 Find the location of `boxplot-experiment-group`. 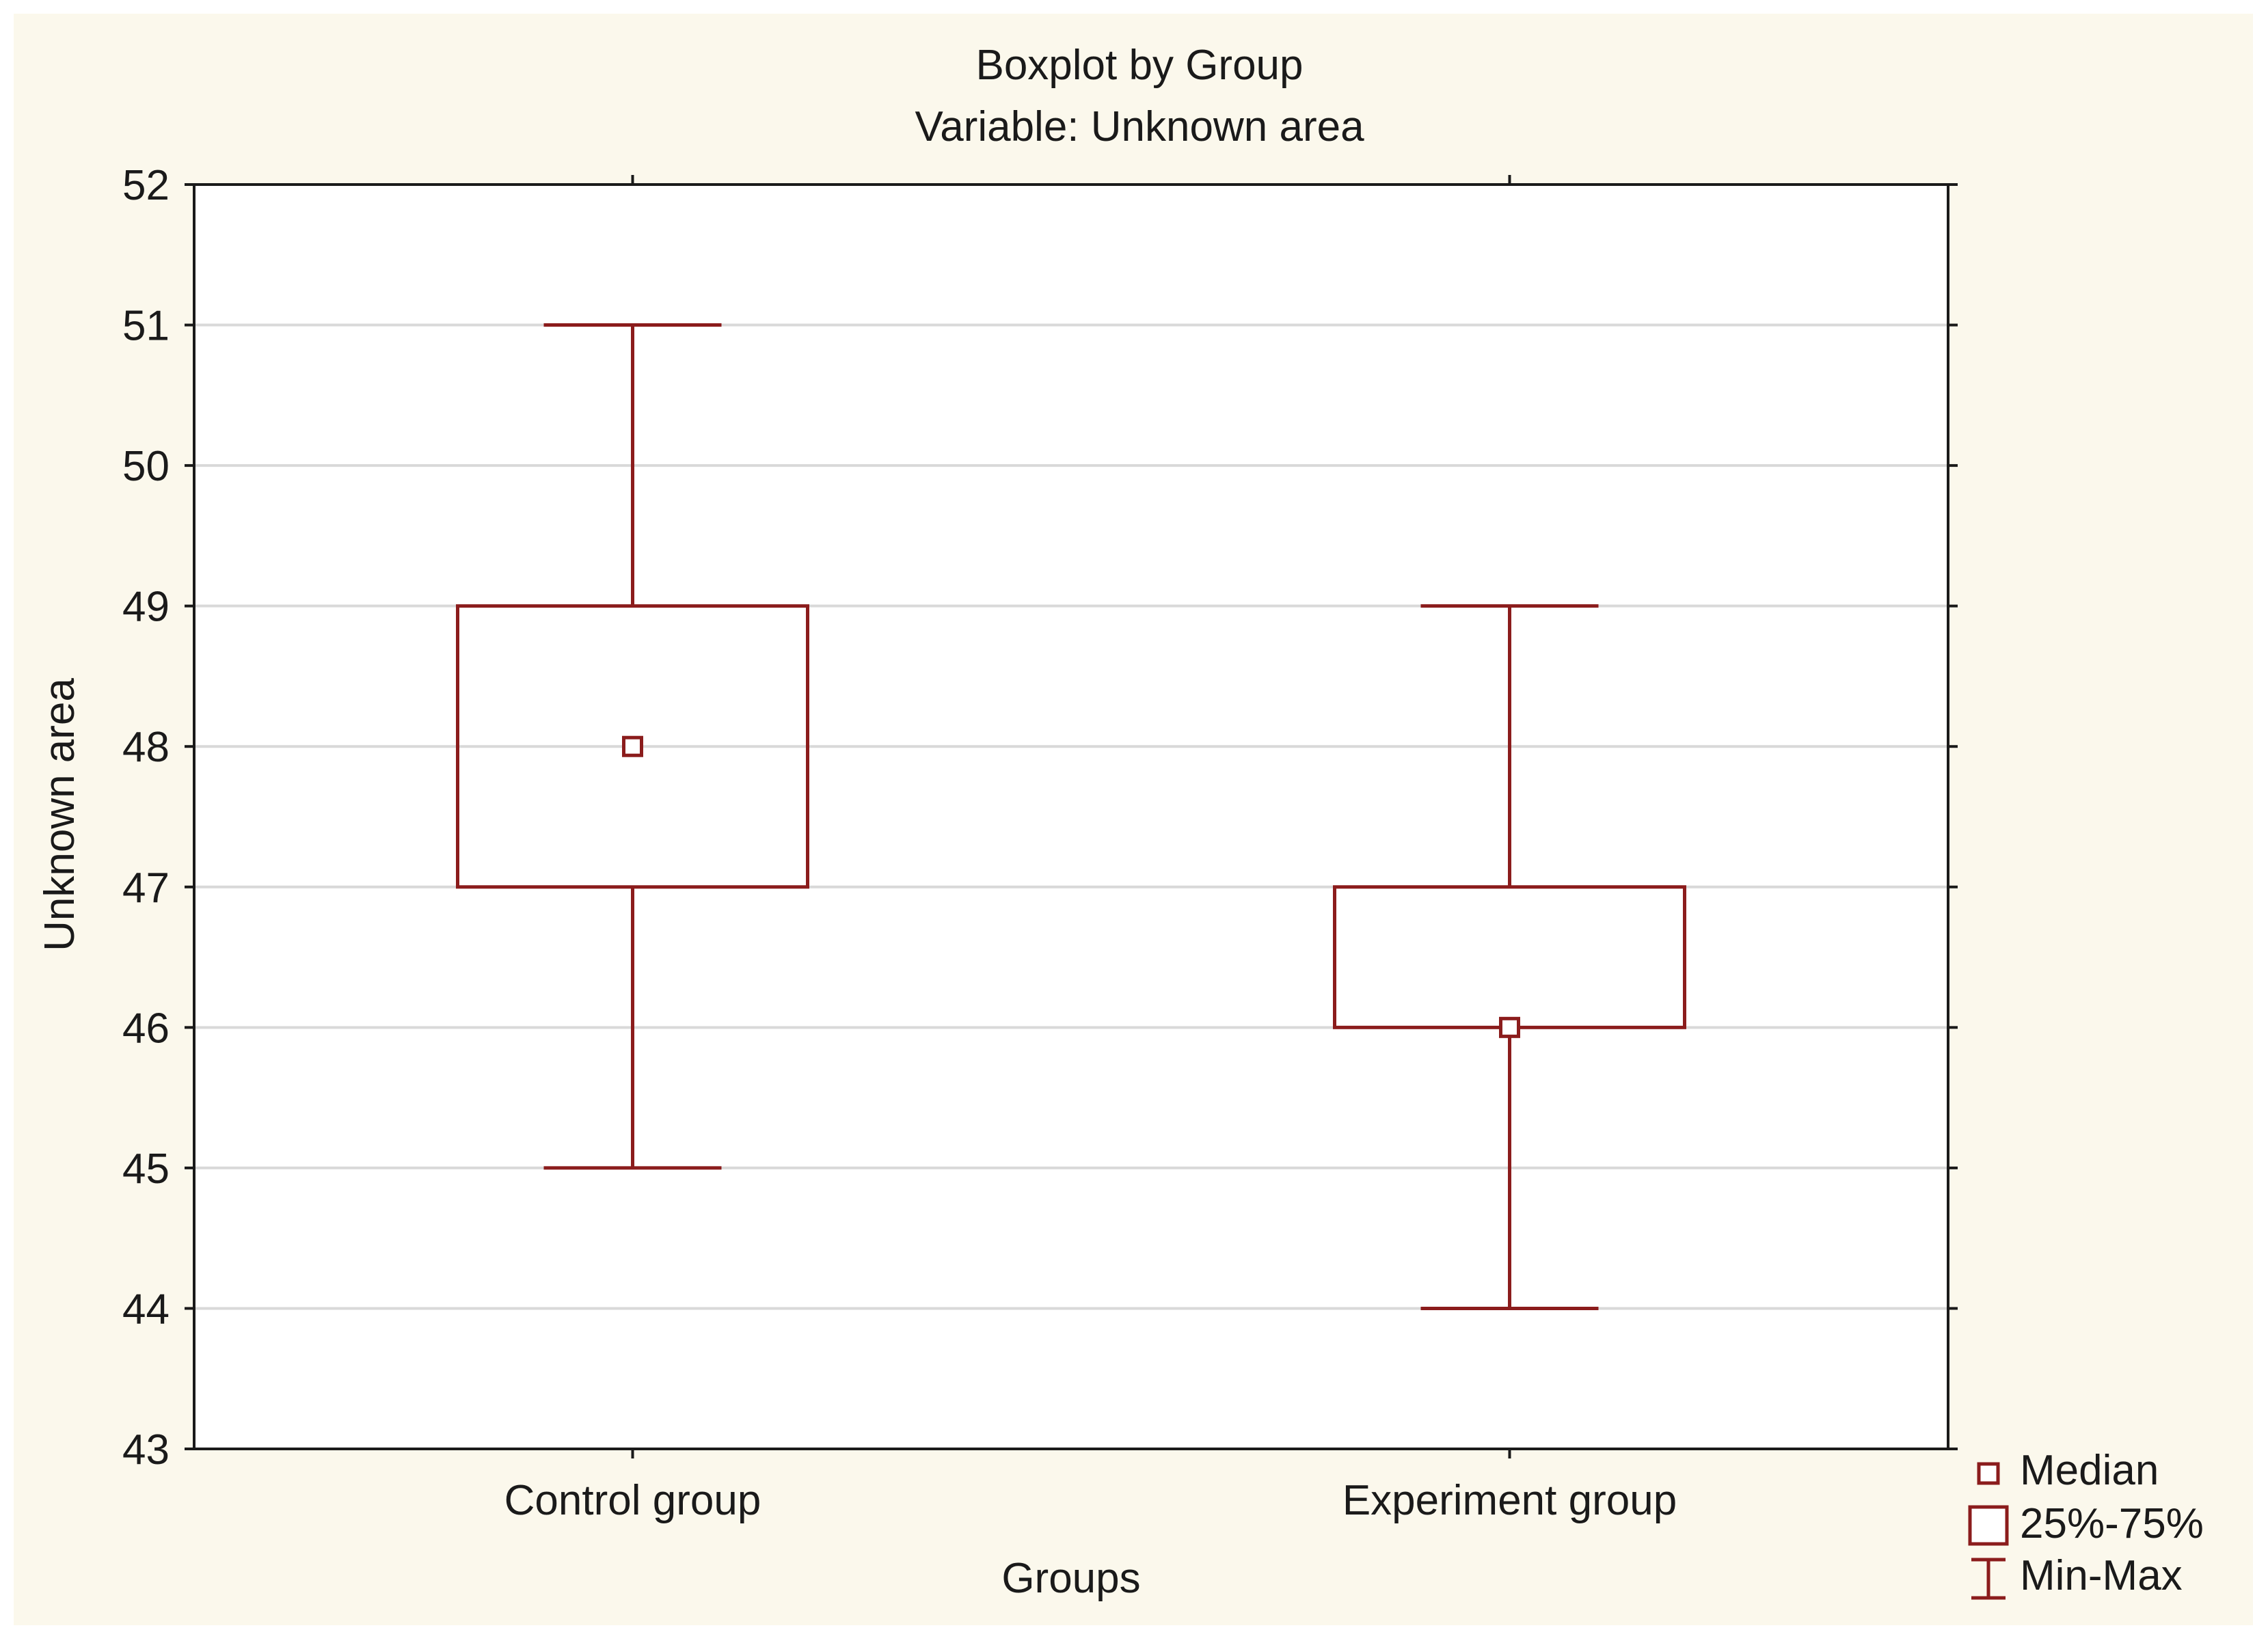

boxplot-experiment-group is located at coordinates (1509, 957).